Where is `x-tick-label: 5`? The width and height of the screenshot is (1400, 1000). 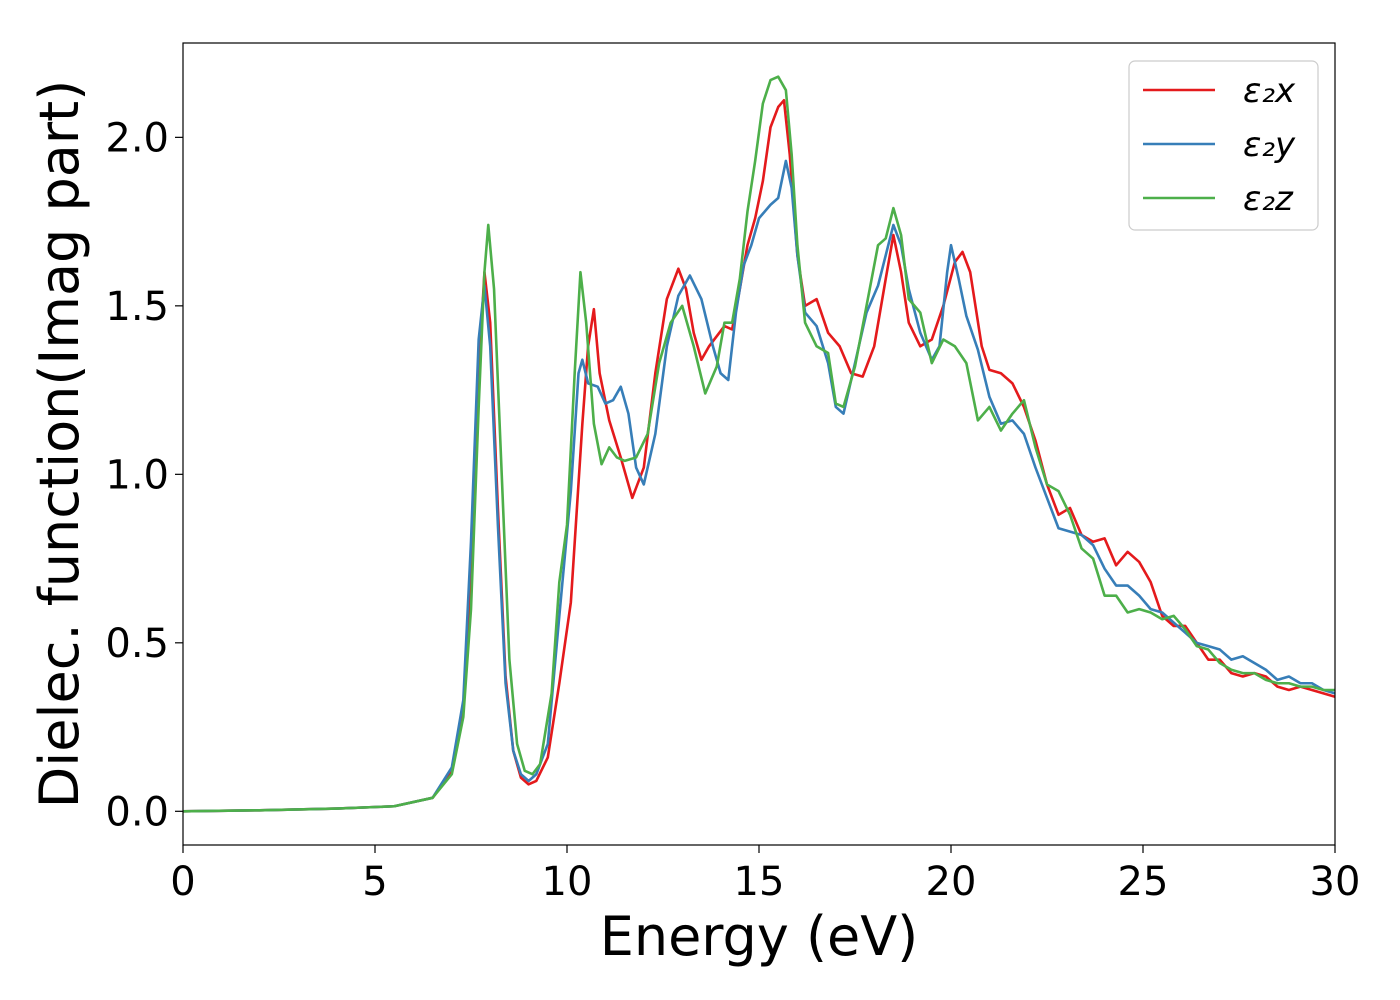
x-tick-label: 5 is located at coordinates (374, 882).